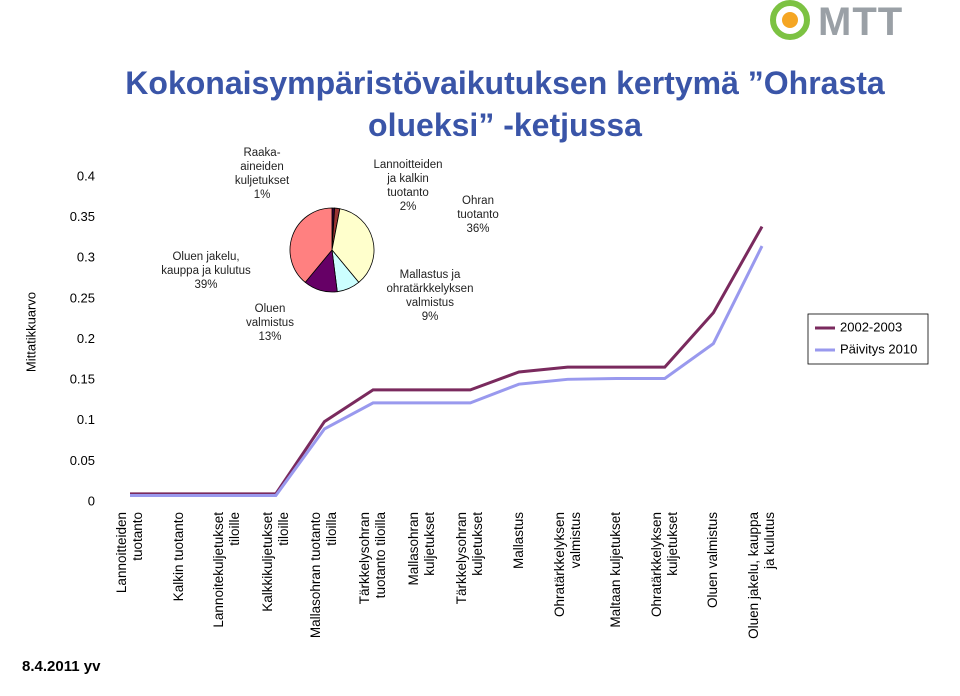  I want to click on logo-icon, so click(790, 20).